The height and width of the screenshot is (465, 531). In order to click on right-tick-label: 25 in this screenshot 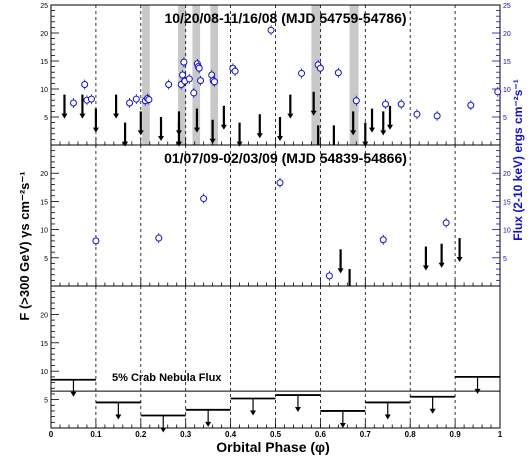, I will do `click(507, 6)`.